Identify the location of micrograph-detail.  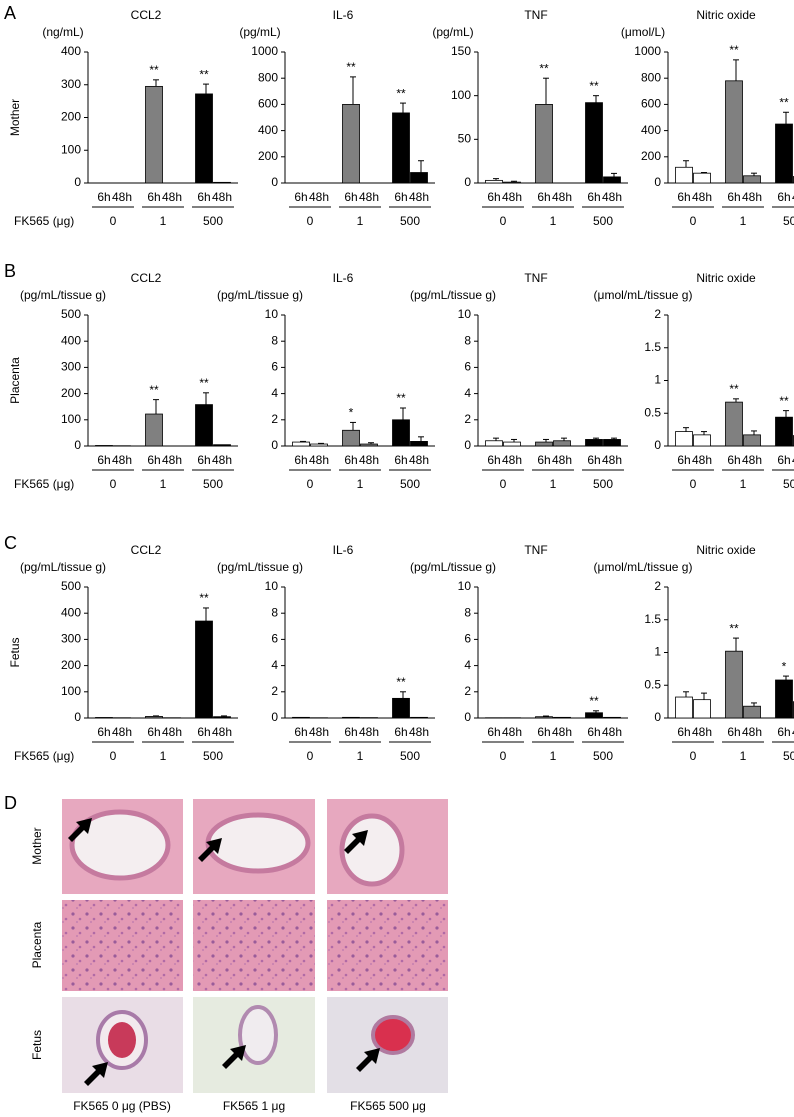
(258, 1035).